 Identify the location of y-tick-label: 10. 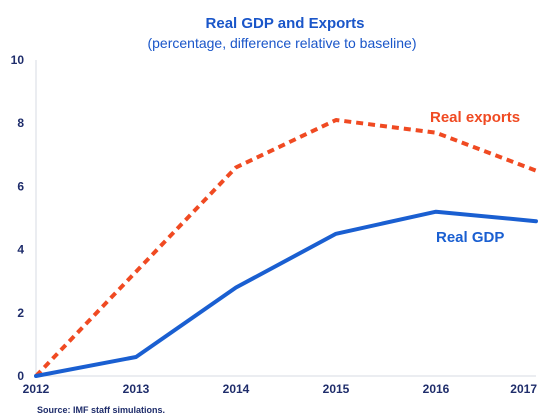
(18, 60).